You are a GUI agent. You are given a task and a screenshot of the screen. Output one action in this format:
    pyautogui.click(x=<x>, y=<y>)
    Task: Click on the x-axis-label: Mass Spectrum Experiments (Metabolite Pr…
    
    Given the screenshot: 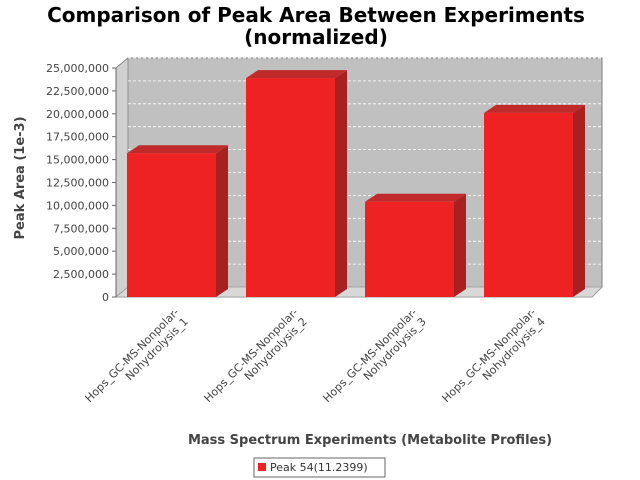 What is the action you would take?
    pyautogui.click(x=370, y=440)
    